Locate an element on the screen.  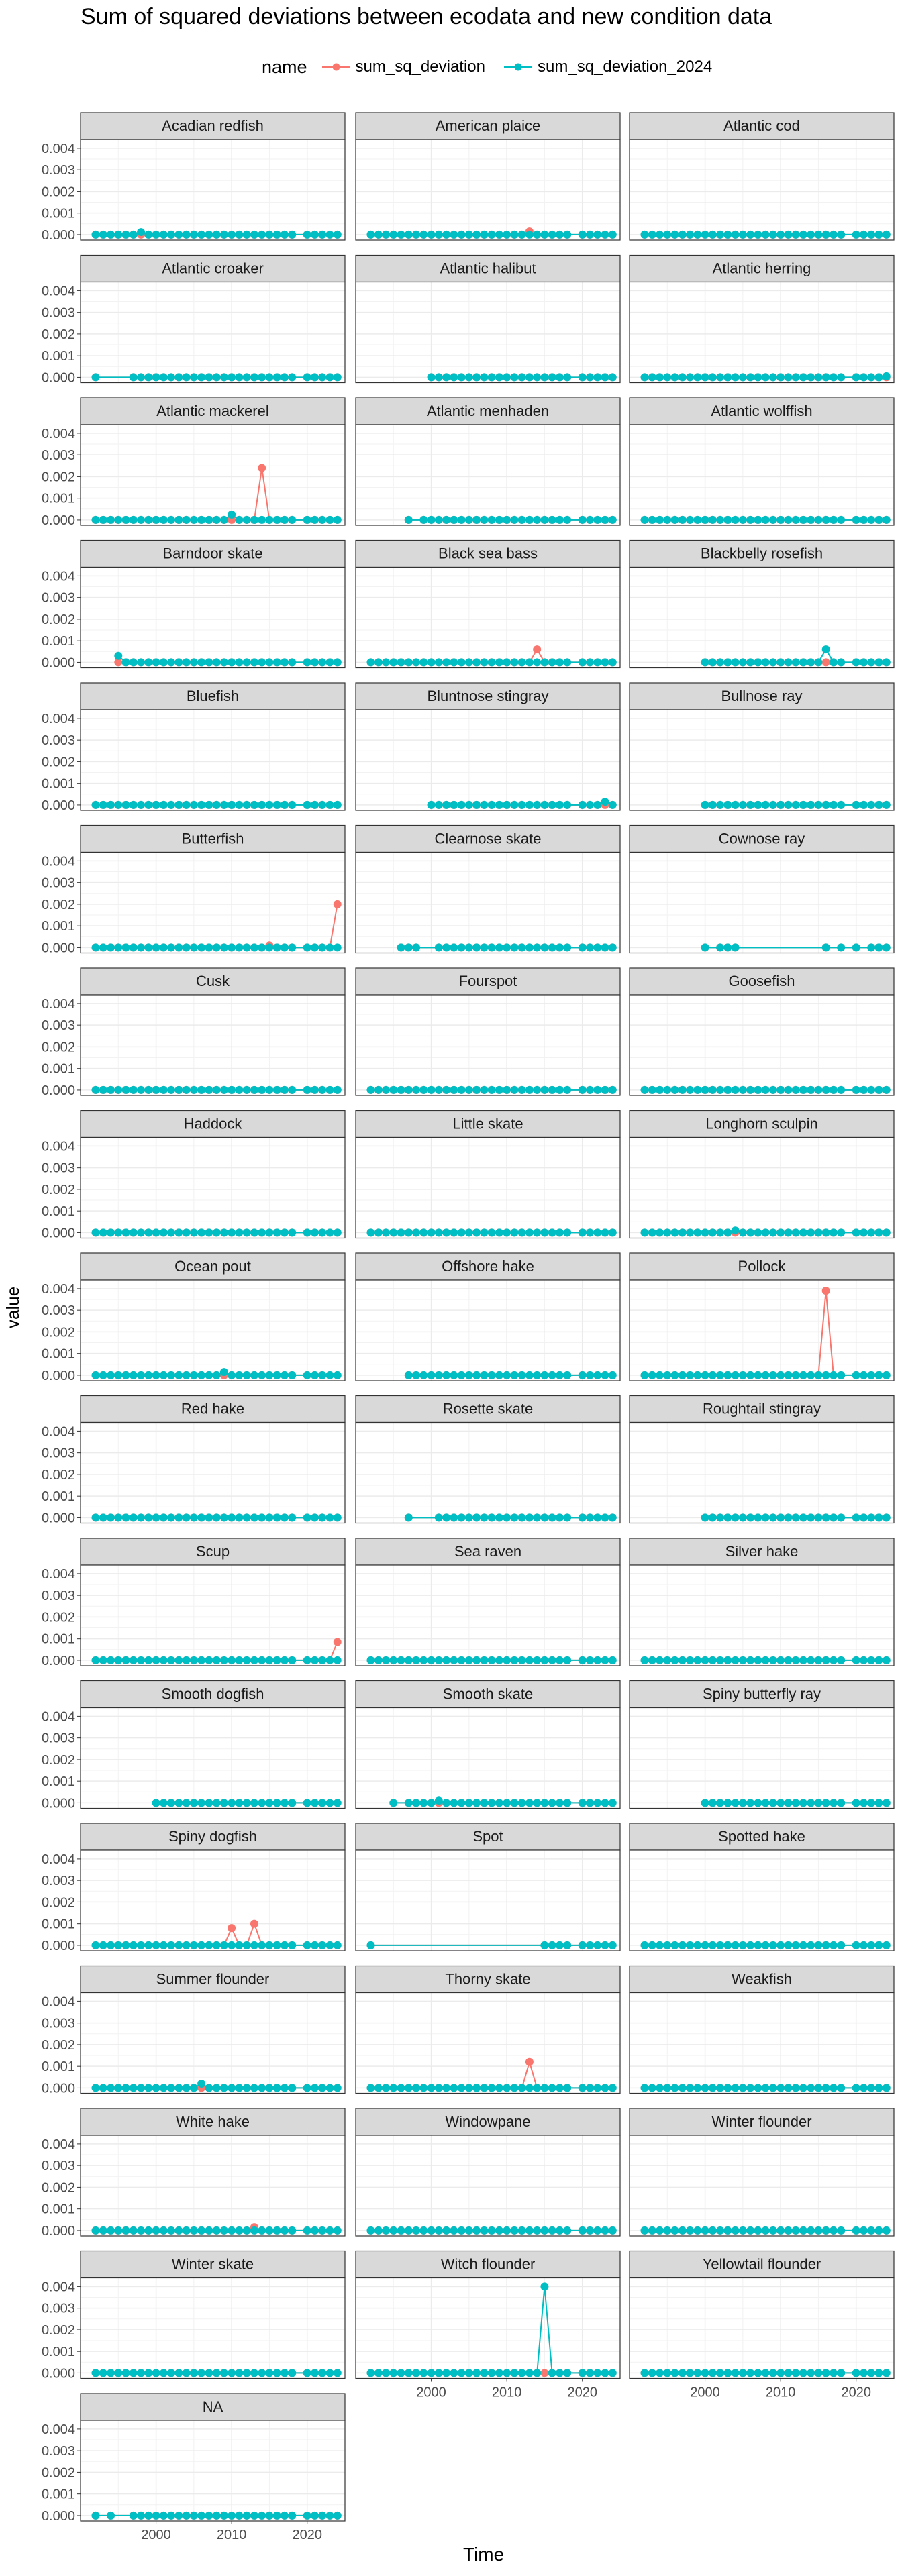
facet-label: Bluntnose stingray is located at coordinates (488, 696).